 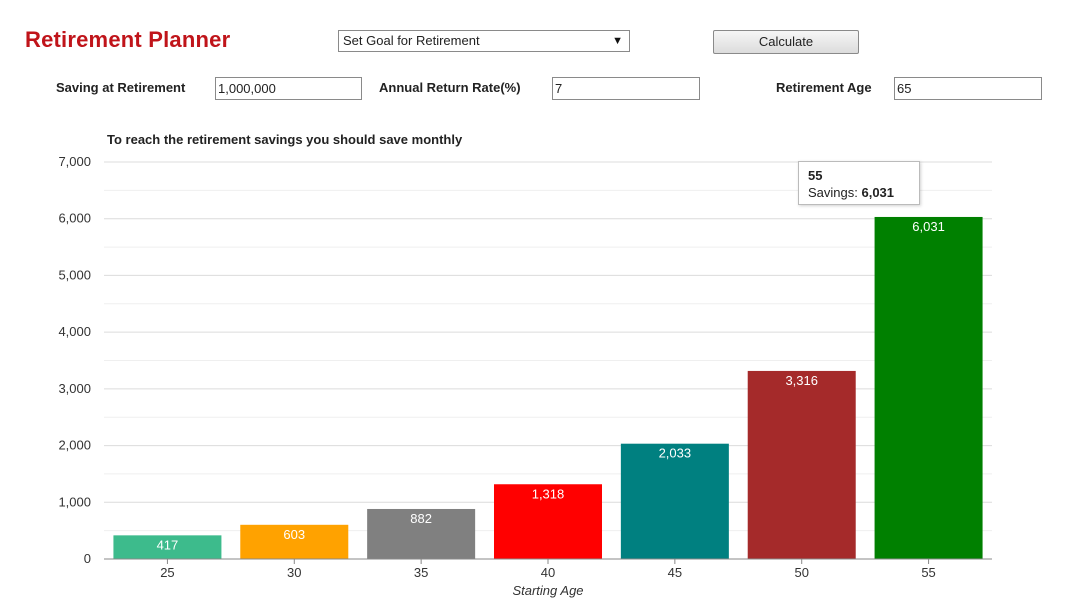 I want to click on y-tick-label: 6,000, so click(x=74, y=218).